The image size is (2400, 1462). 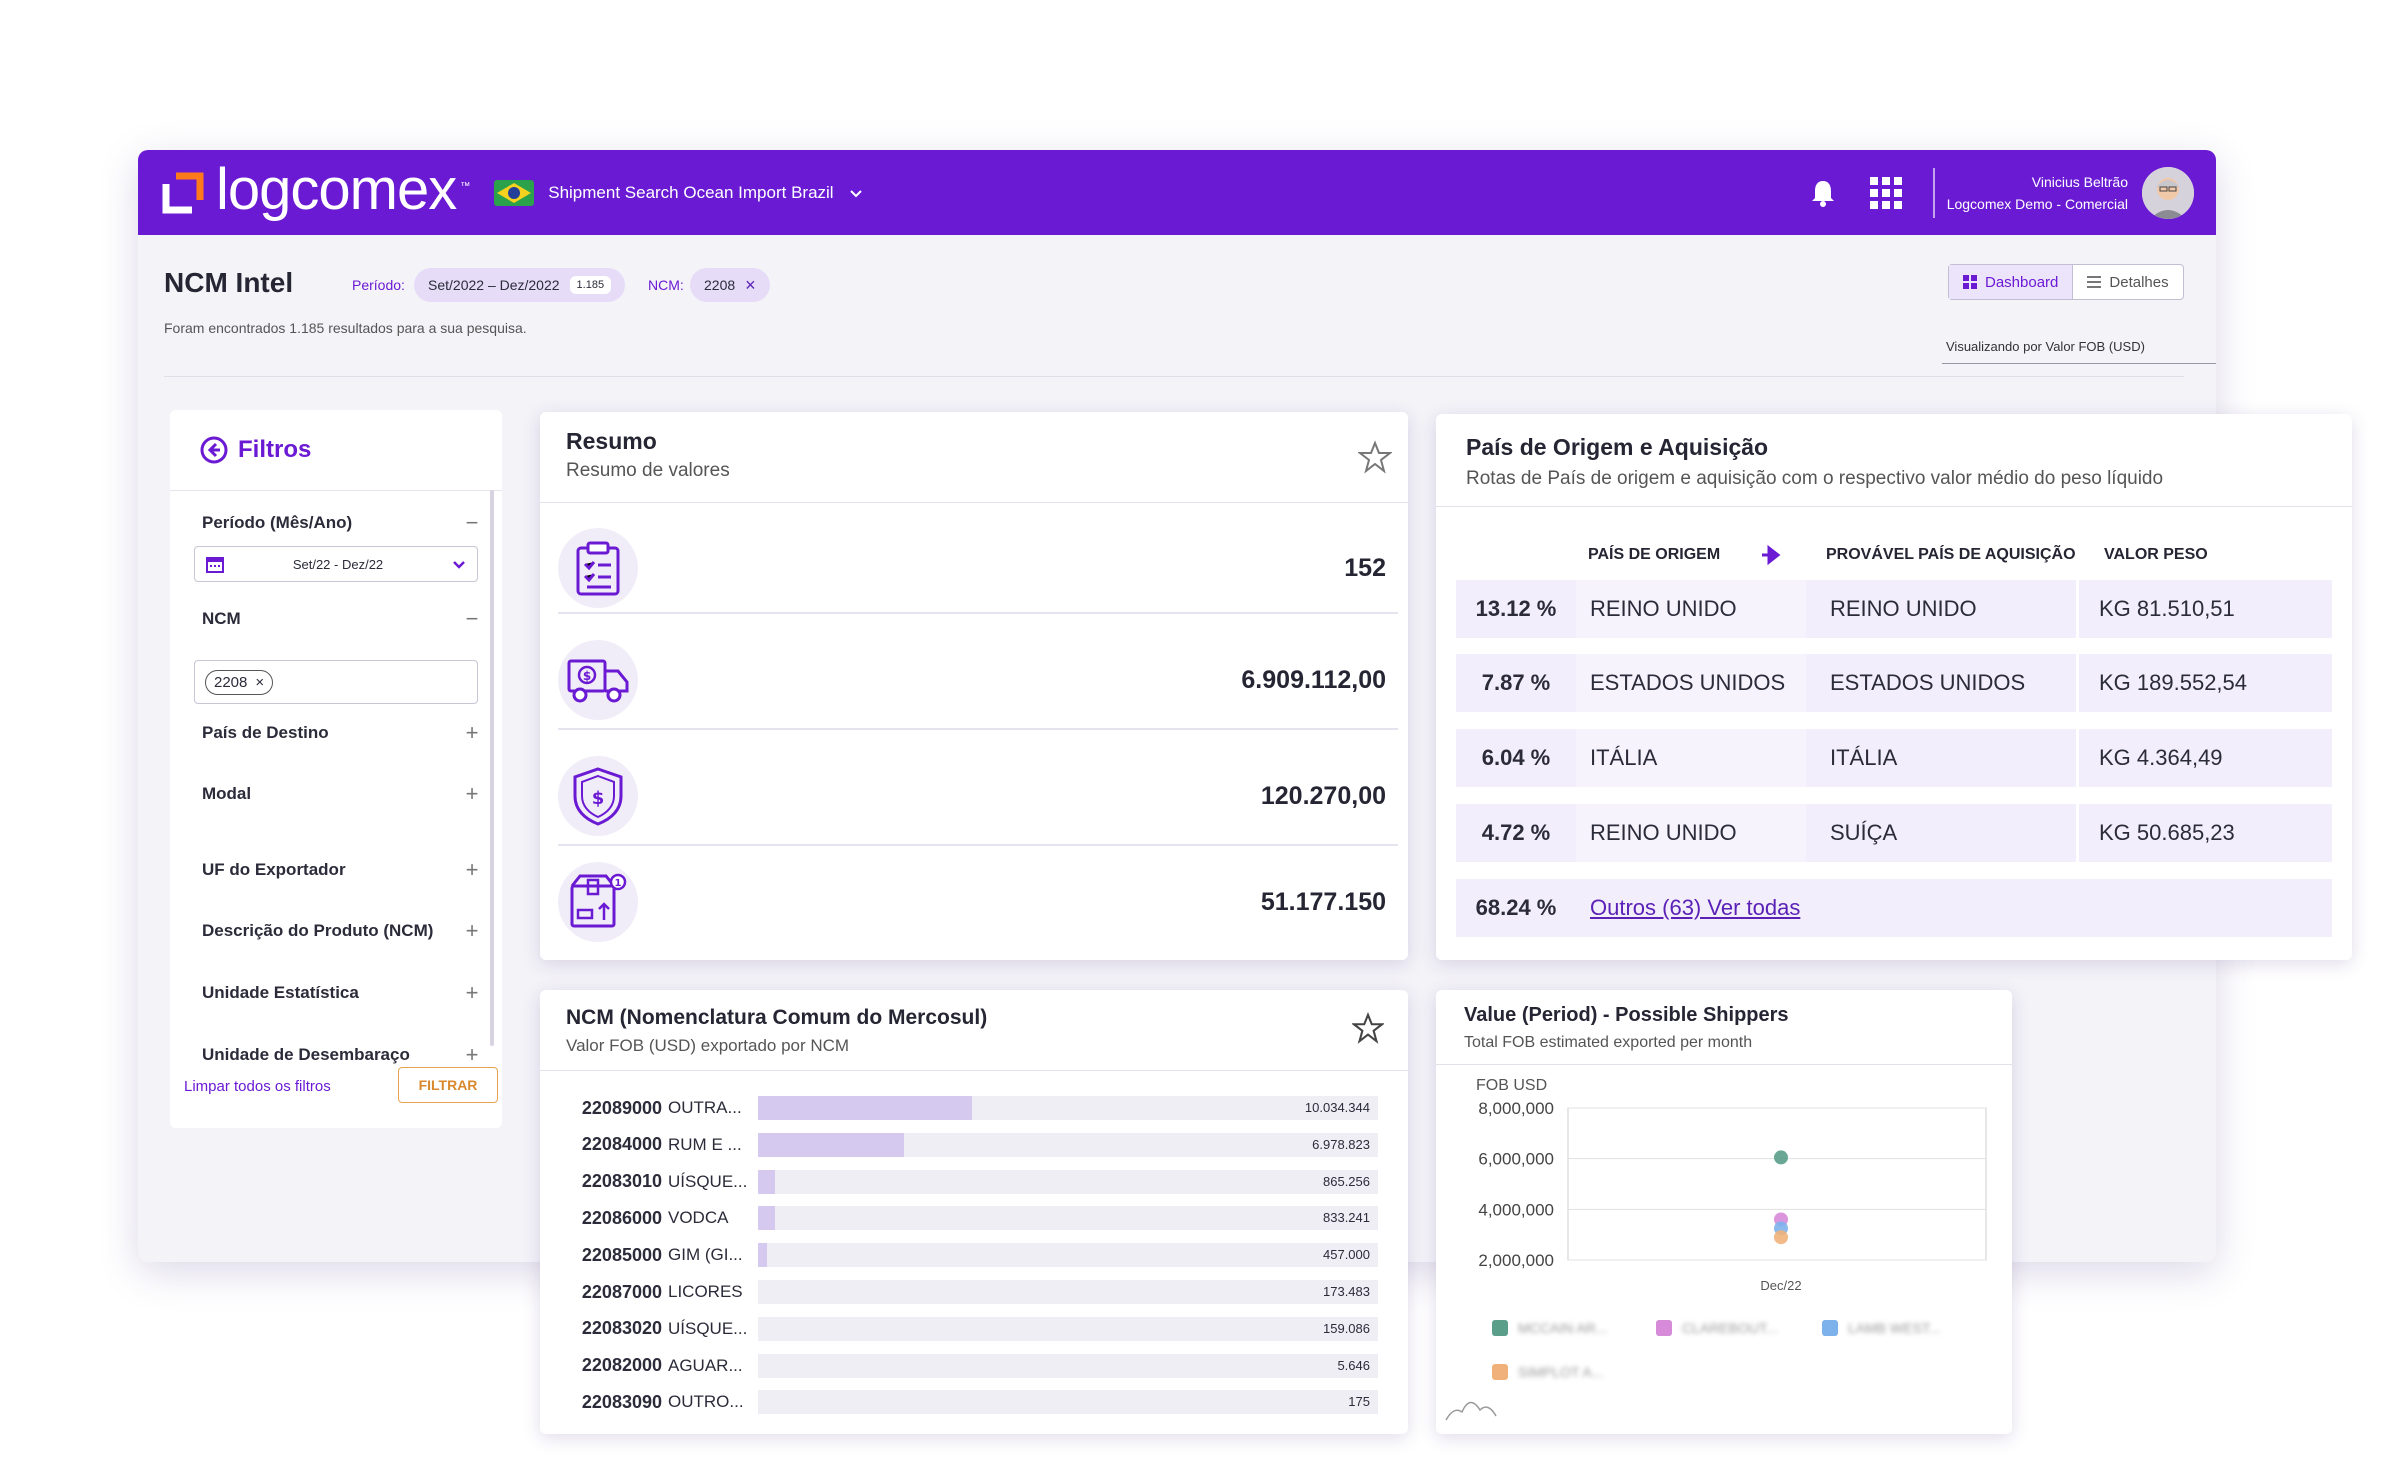 I want to click on ncm-chip-value: 2208, so click(x=720, y=285).